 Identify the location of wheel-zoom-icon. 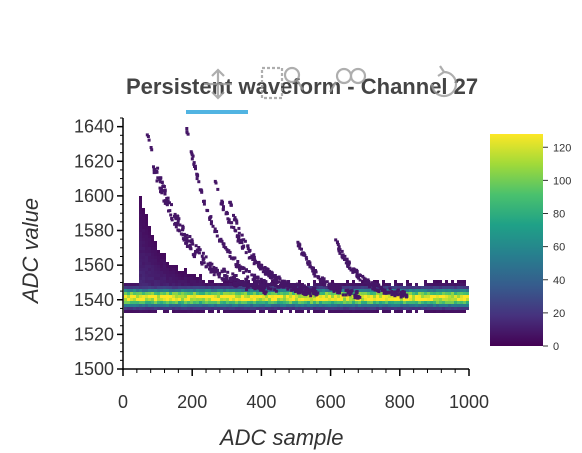
(293, 78).